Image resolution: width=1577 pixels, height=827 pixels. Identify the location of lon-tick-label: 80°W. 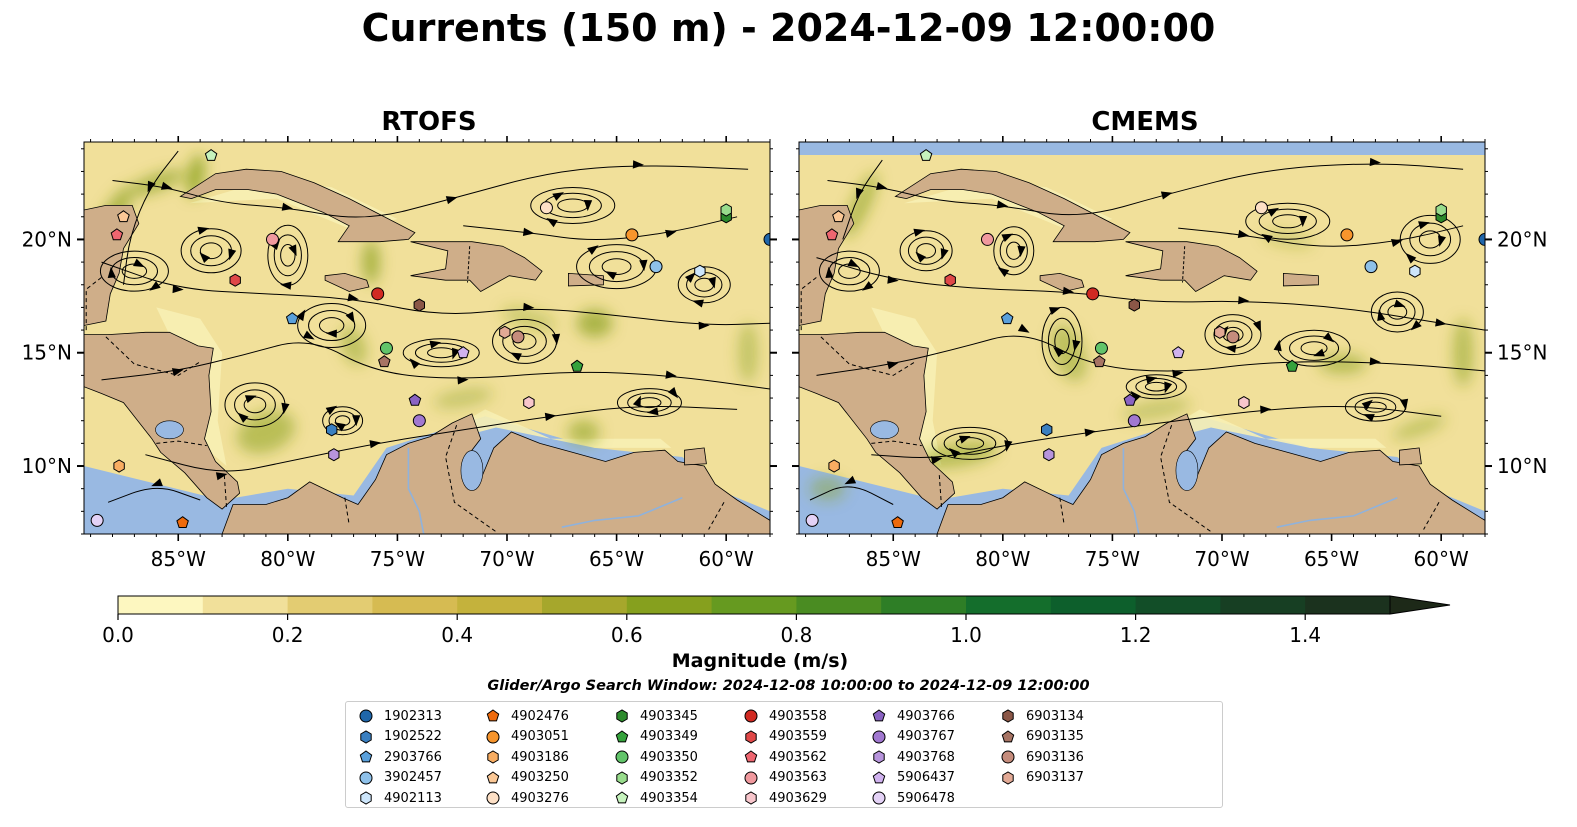
(287, 559).